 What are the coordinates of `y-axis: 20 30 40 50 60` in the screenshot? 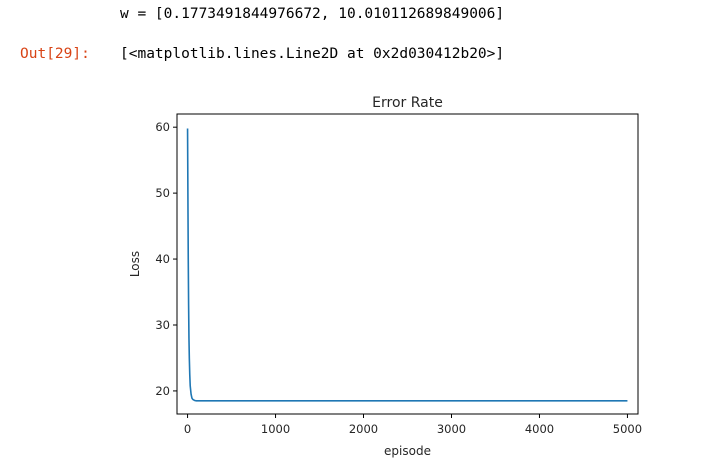 It's located at (166, 259).